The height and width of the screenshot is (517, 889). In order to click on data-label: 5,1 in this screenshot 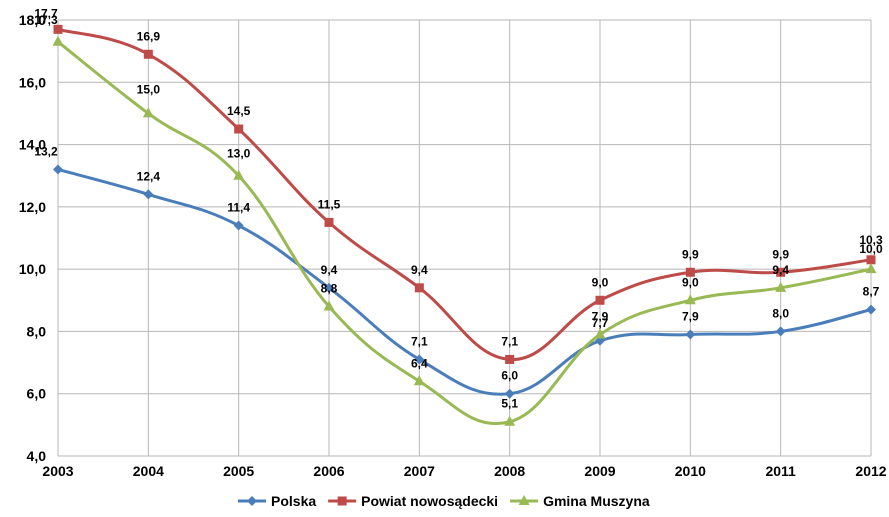, I will do `click(509, 404)`.